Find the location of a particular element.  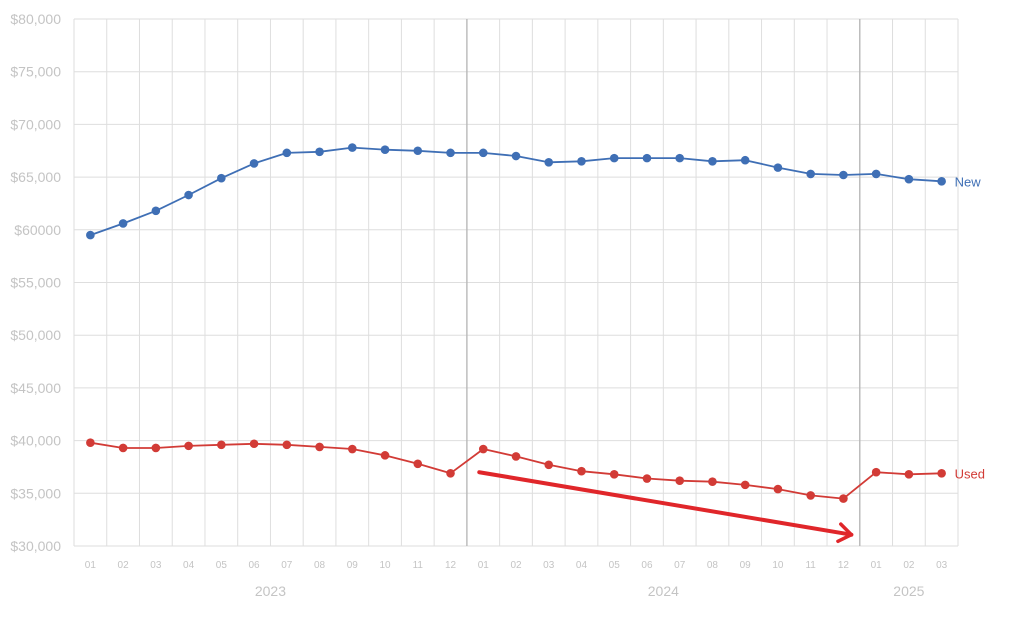

y-tick-label: $70,000 is located at coordinates (35, 124).